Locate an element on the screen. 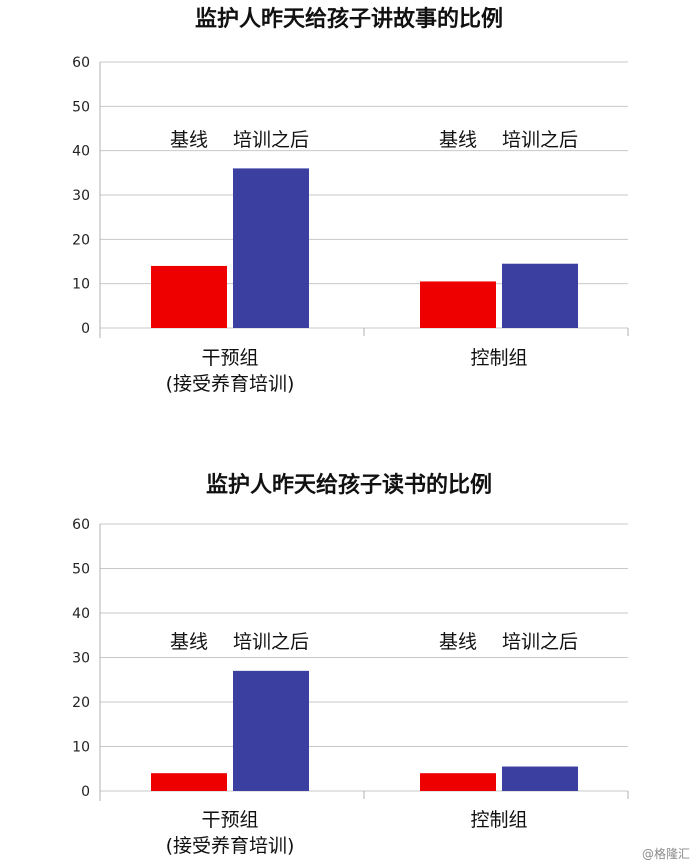  watermark: @格隆汇 is located at coordinates (665, 854).